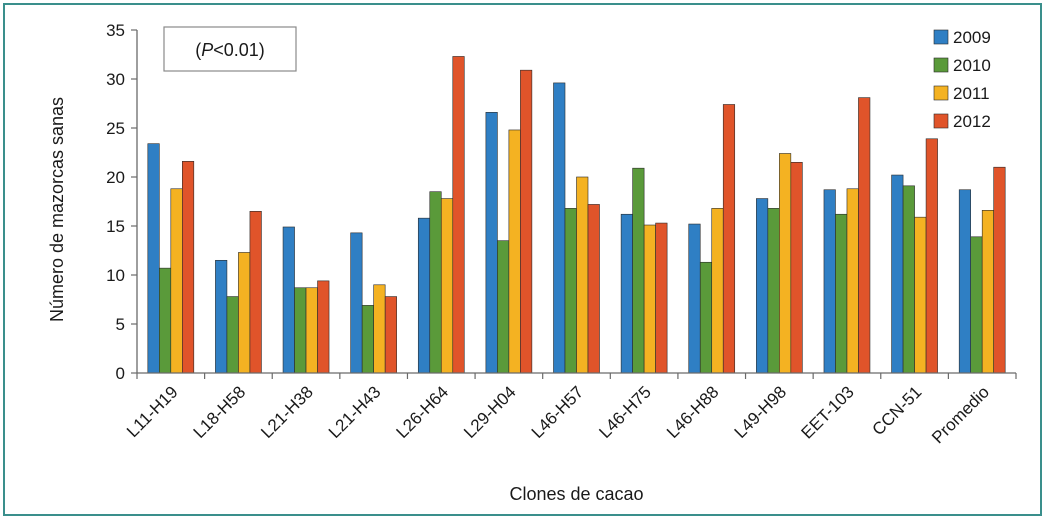  I want to click on y-tick-label: 10, so click(115, 275).